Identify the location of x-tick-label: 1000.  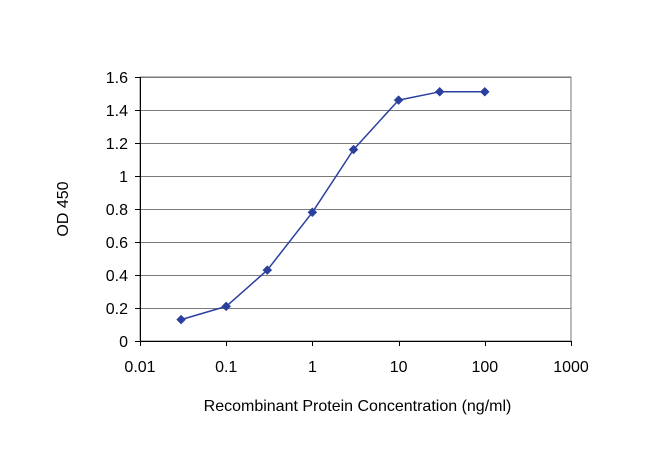
(571, 367).